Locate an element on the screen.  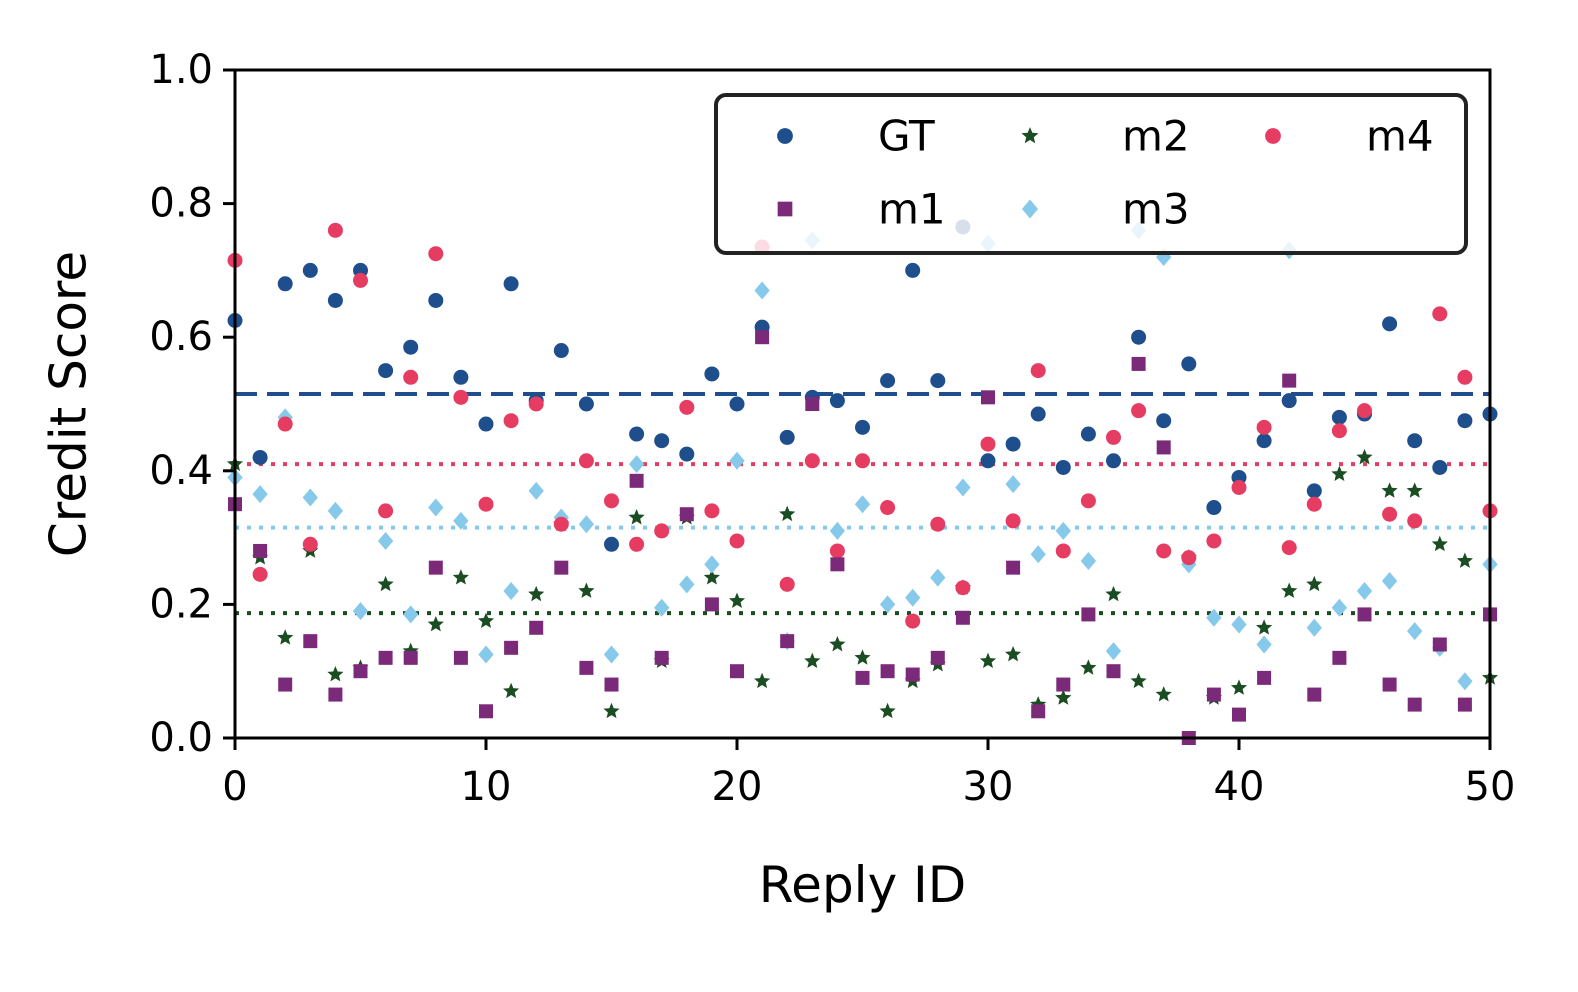
x-tick-label: 10 is located at coordinates (486, 787).